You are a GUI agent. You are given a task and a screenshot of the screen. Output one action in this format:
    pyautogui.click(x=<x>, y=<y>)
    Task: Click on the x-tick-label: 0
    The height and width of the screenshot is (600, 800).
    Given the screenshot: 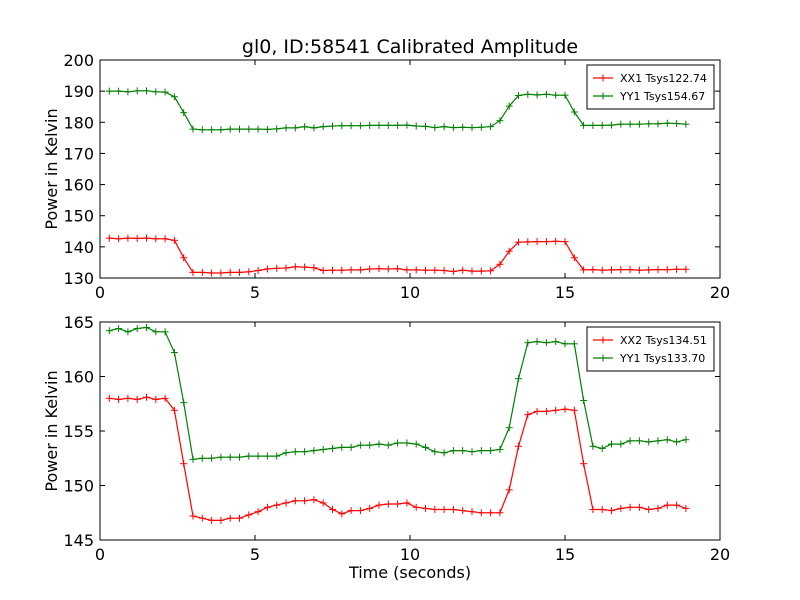 What is the action you would take?
    pyautogui.click(x=100, y=554)
    